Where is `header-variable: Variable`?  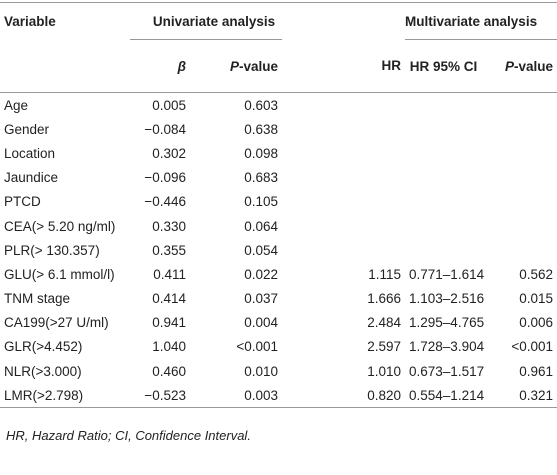 header-variable: Variable is located at coordinates (65, 21).